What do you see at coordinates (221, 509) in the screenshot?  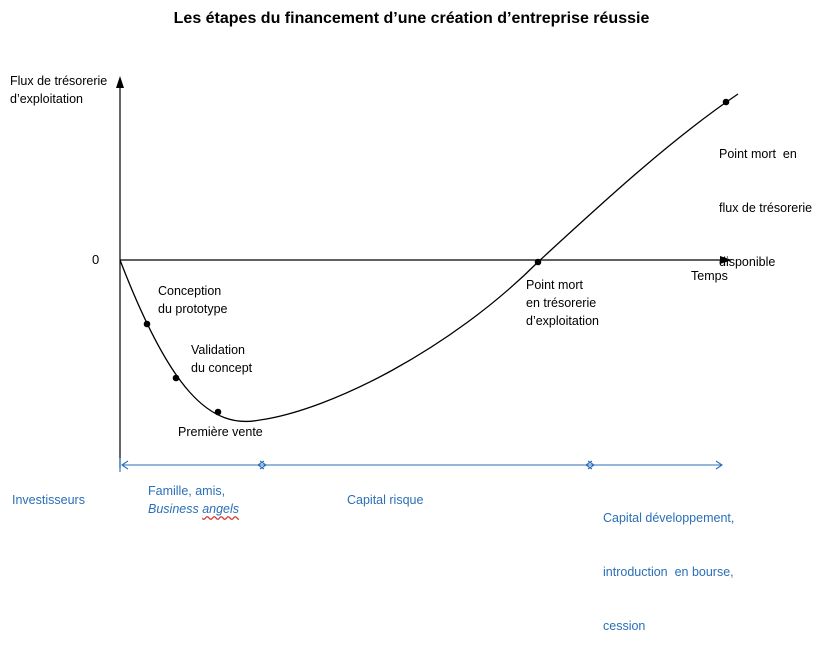 I see `spellcheck-underline: angels` at bounding box center [221, 509].